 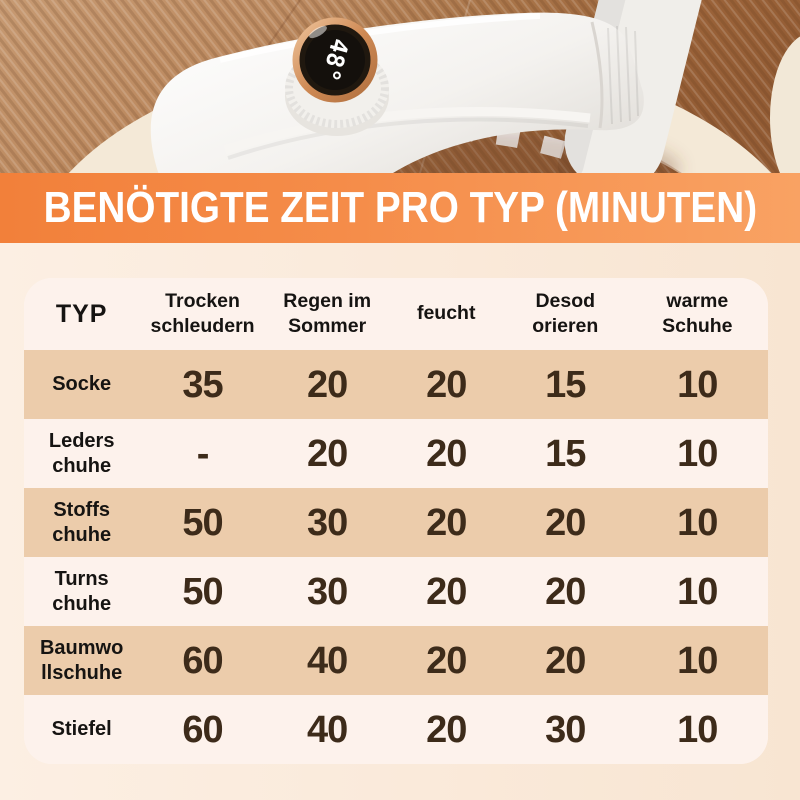 What do you see at coordinates (203, 453) in the screenshot?
I see `value-cell: -` at bounding box center [203, 453].